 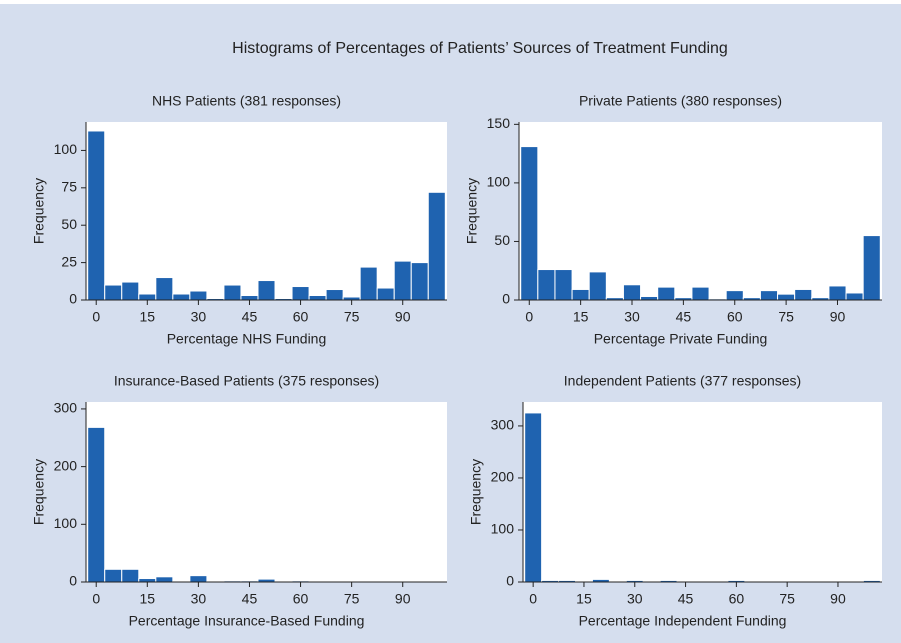 What do you see at coordinates (502, 240) in the screenshot?
I see `y-tick-label: 50` at bounding box center [502, 240].